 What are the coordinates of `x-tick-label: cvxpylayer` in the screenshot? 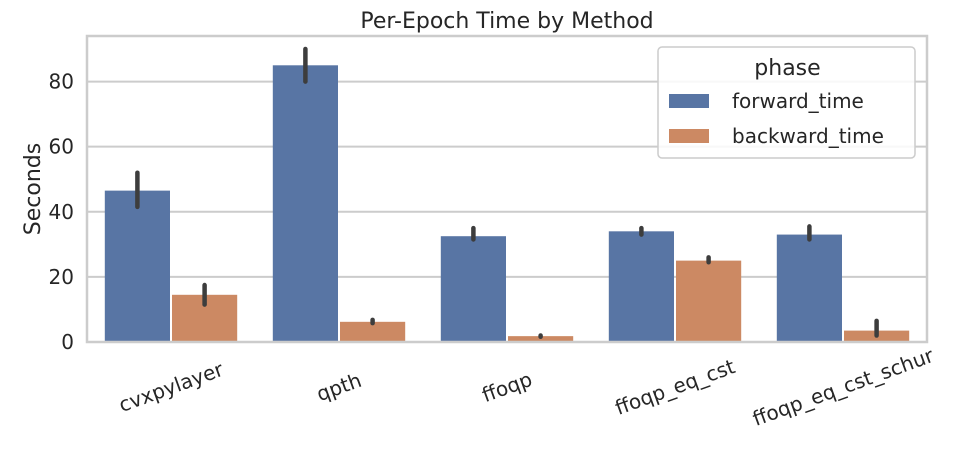 It's located at (172, 387).